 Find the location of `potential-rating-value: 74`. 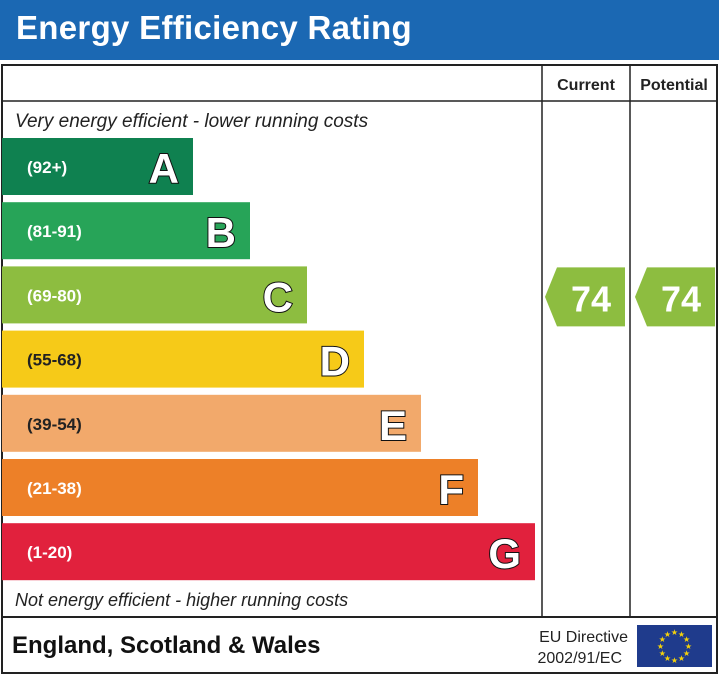

potential-rating-value: 74 is located at coordinates (681, 298).